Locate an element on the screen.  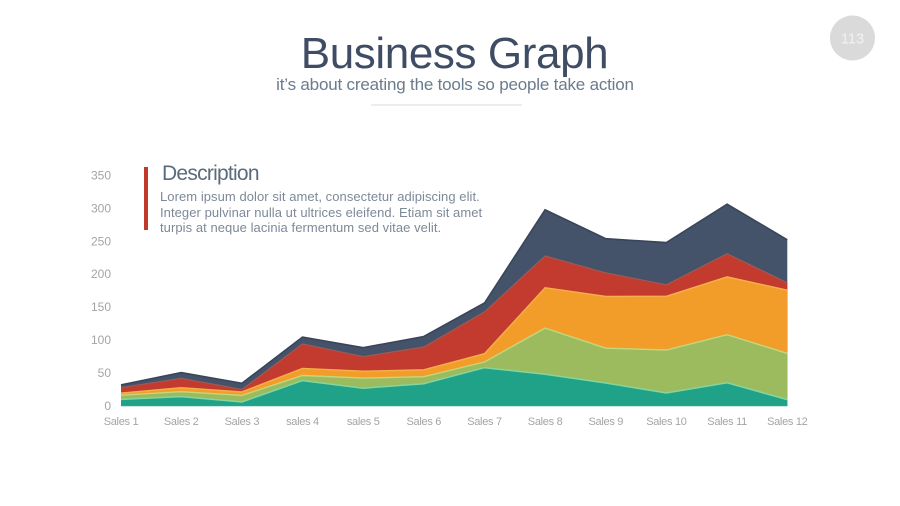
svg-text: Sales 11 is located at coordinates (727, 422).